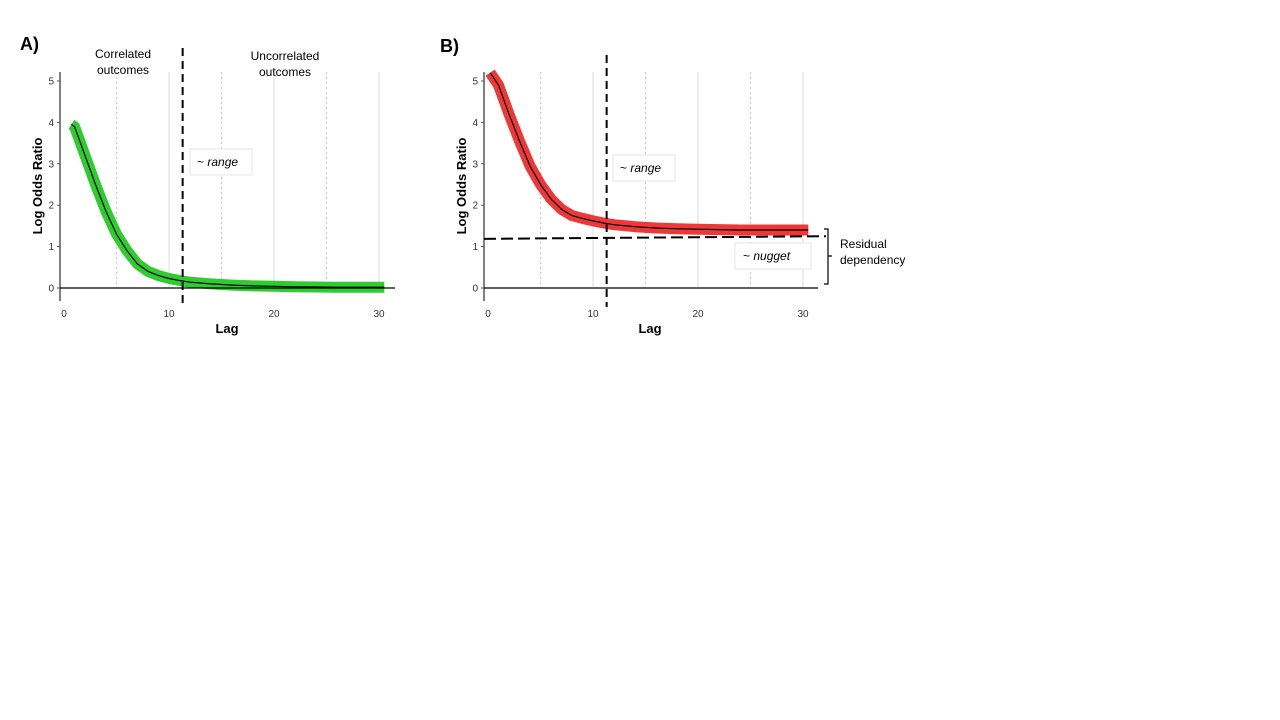  Describe the element at coordinates (226, 328) in the screenshot. I see `panel-a-xlabel: Lag` at that location.